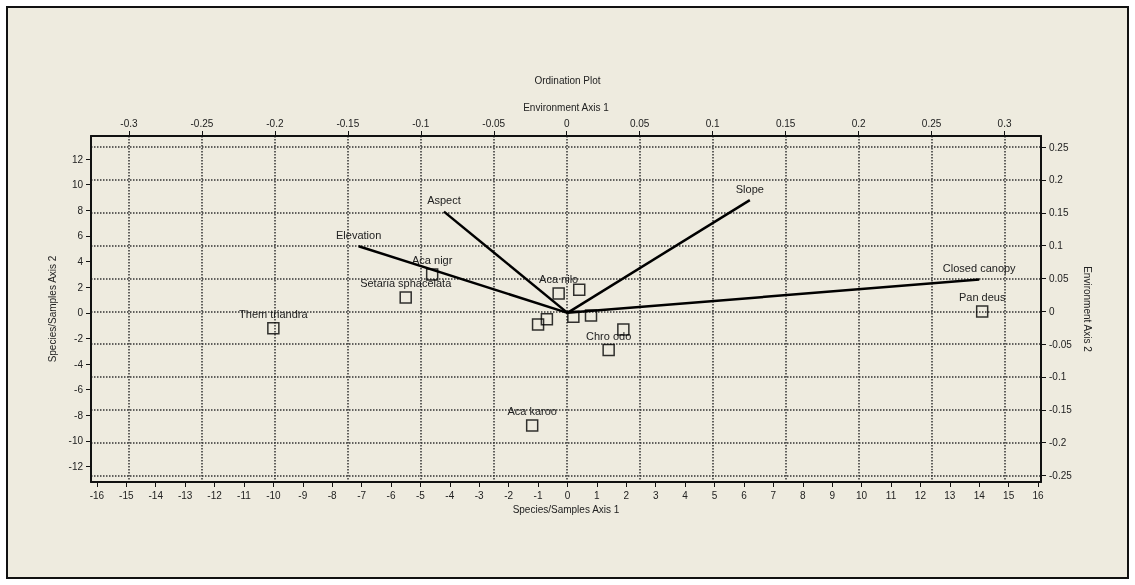 The image size is (1135, 585). Describe the element at coordinates (359, 234) in the screenshot. I see `series-label: Elevation` at that location.